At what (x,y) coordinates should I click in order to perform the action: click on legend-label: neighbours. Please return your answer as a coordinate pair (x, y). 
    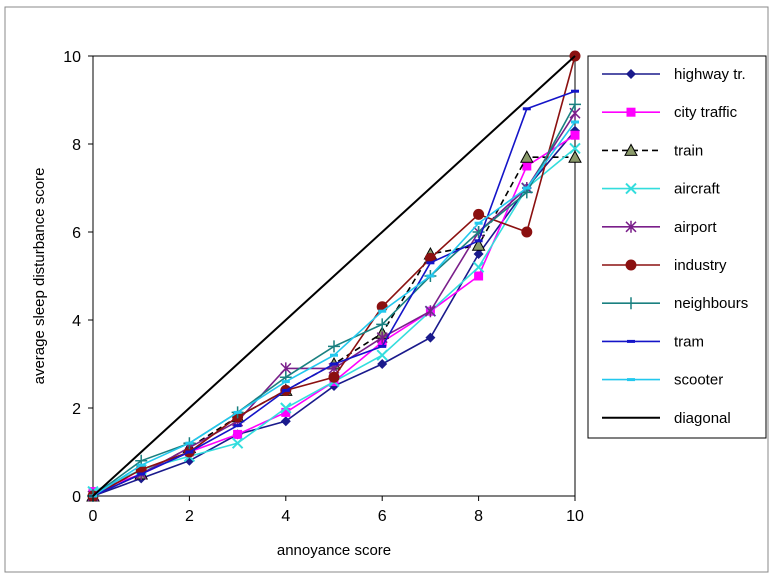
    Looking at the image, I should click on (711, 303).